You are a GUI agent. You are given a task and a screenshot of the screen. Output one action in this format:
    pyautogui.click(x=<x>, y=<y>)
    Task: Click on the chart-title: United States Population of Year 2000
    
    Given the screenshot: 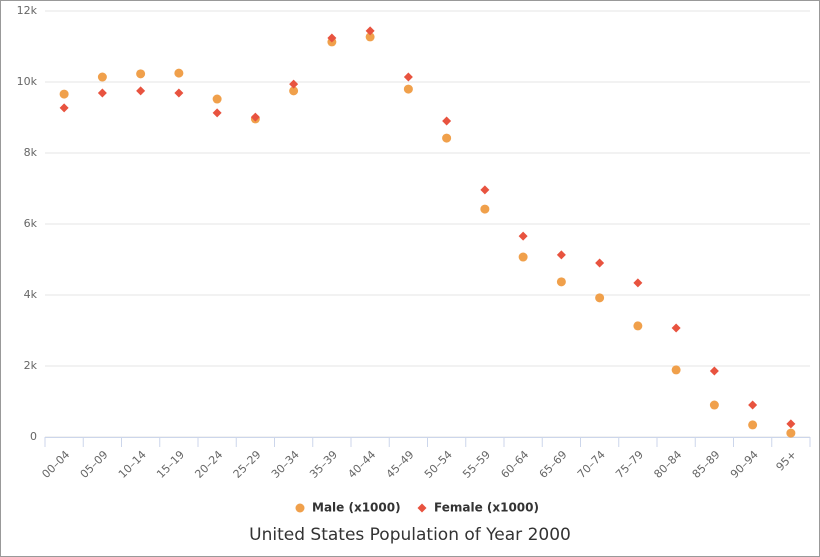 What is the action you would take?
    pyautogui.click(x=410, y=535)
    